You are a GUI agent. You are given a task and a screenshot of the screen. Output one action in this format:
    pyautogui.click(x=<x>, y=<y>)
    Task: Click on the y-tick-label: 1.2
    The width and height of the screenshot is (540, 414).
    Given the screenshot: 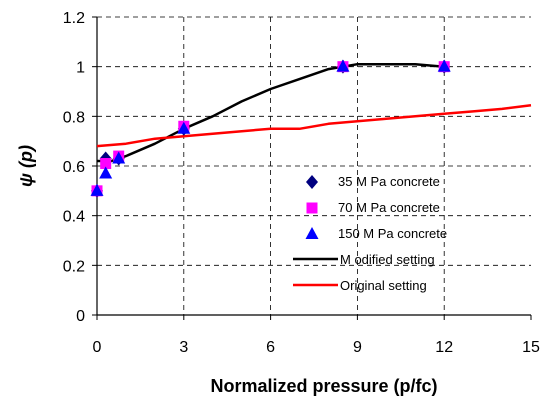 What is the action you would take?
    pyautogui.click(x=74, y=18)
    